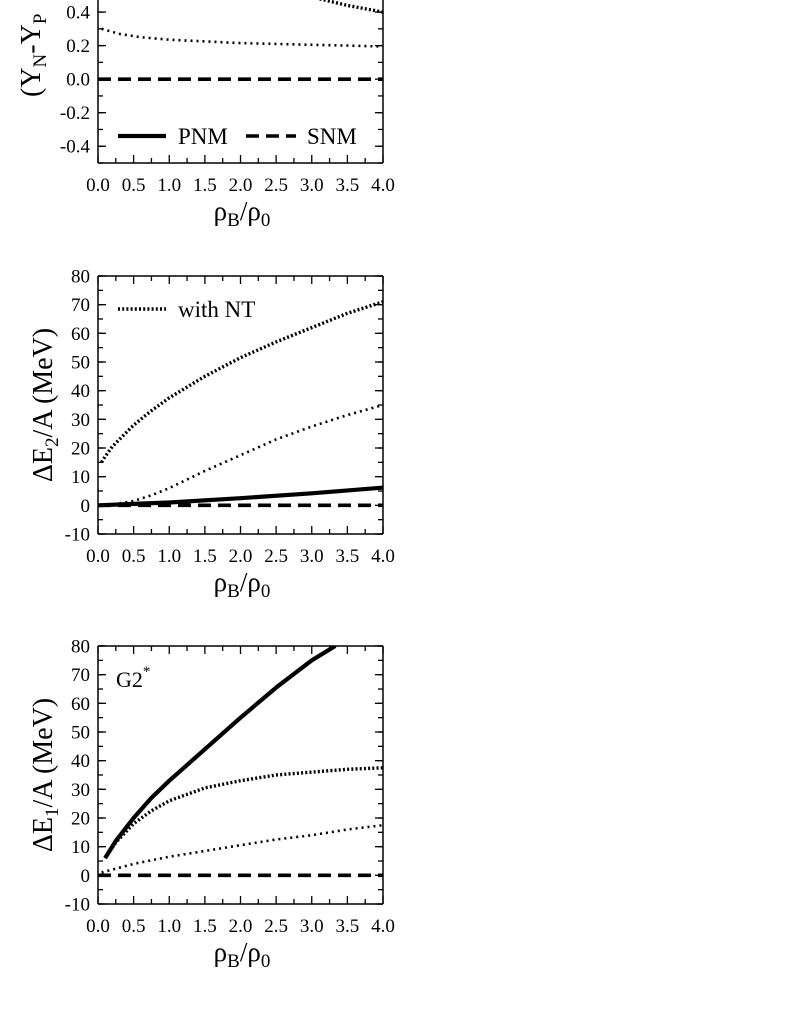  Describe the element at coordinates (75, 113) in the screenshot. I see `y-tick-label: -0.2` at that location.